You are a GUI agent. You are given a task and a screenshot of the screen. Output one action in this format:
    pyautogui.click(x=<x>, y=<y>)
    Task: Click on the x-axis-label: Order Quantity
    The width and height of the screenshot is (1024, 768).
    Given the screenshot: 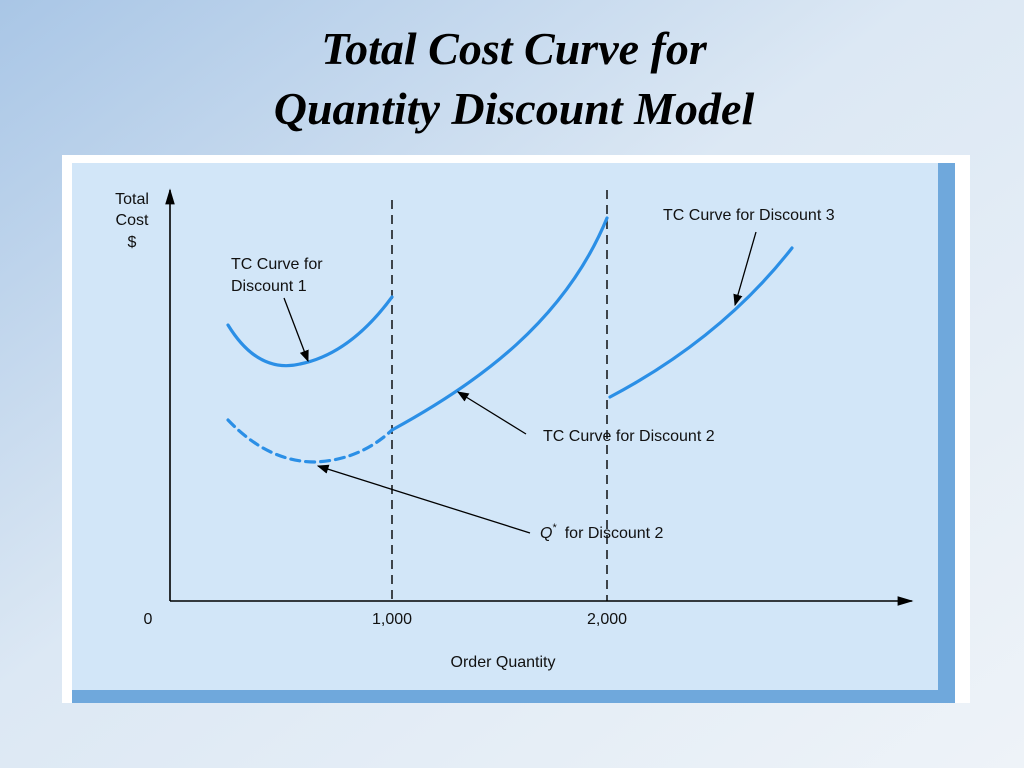 What is the action you would take?
    pyautogui.click(x=503, y=662)
    